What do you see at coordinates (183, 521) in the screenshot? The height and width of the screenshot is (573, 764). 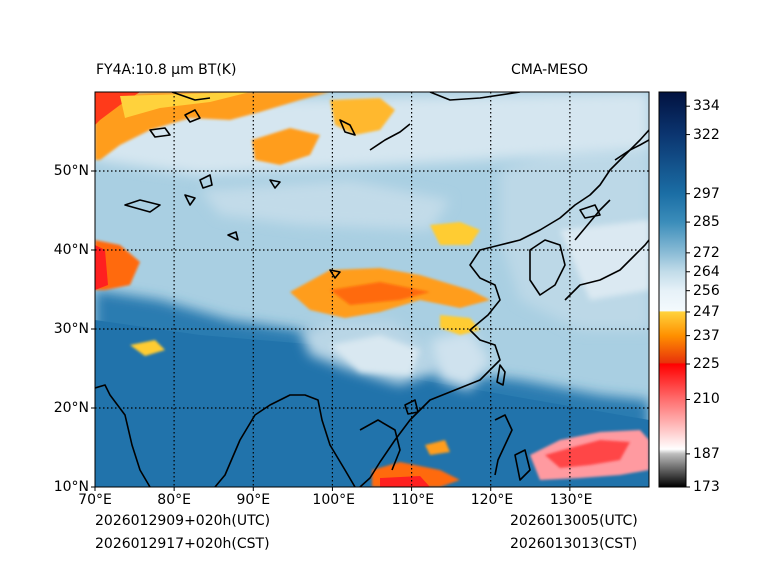 I see `init-time-utc: 2026012909+020h(UTC)` at bounding box center [183, 521].